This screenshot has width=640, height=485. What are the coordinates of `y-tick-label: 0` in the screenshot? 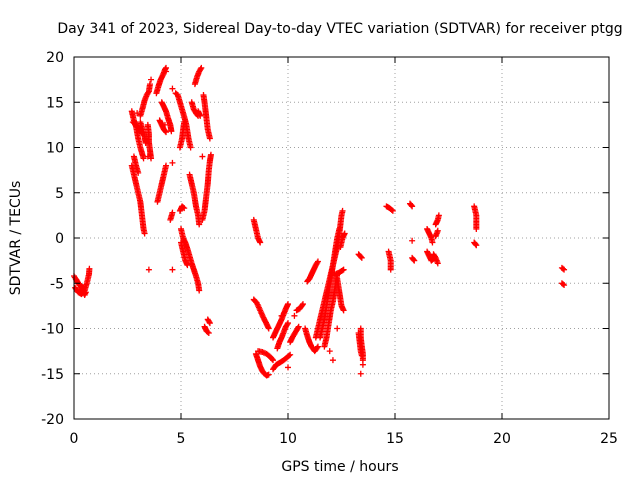 It's located at (59, 239).